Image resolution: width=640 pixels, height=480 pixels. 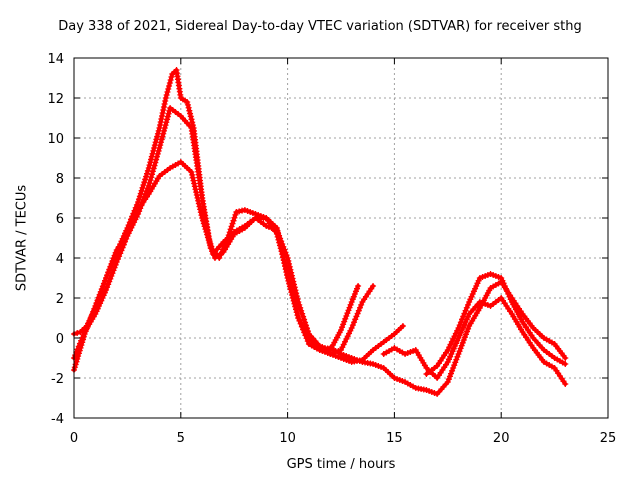 I want to click on y-tick-label: 10, so click(x=55, y=139).